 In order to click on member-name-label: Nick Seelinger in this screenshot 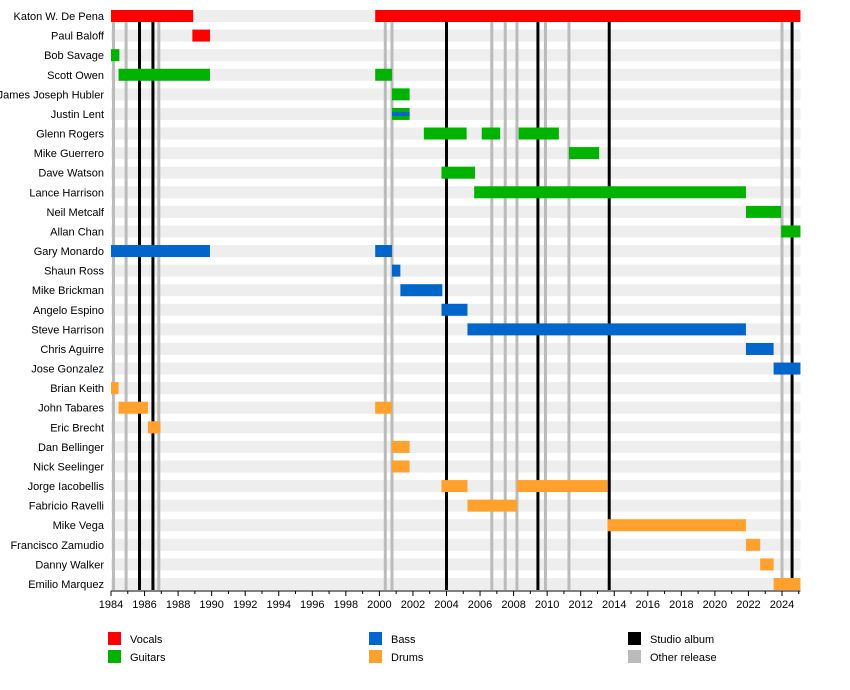, I will do `click(68, 467)`.